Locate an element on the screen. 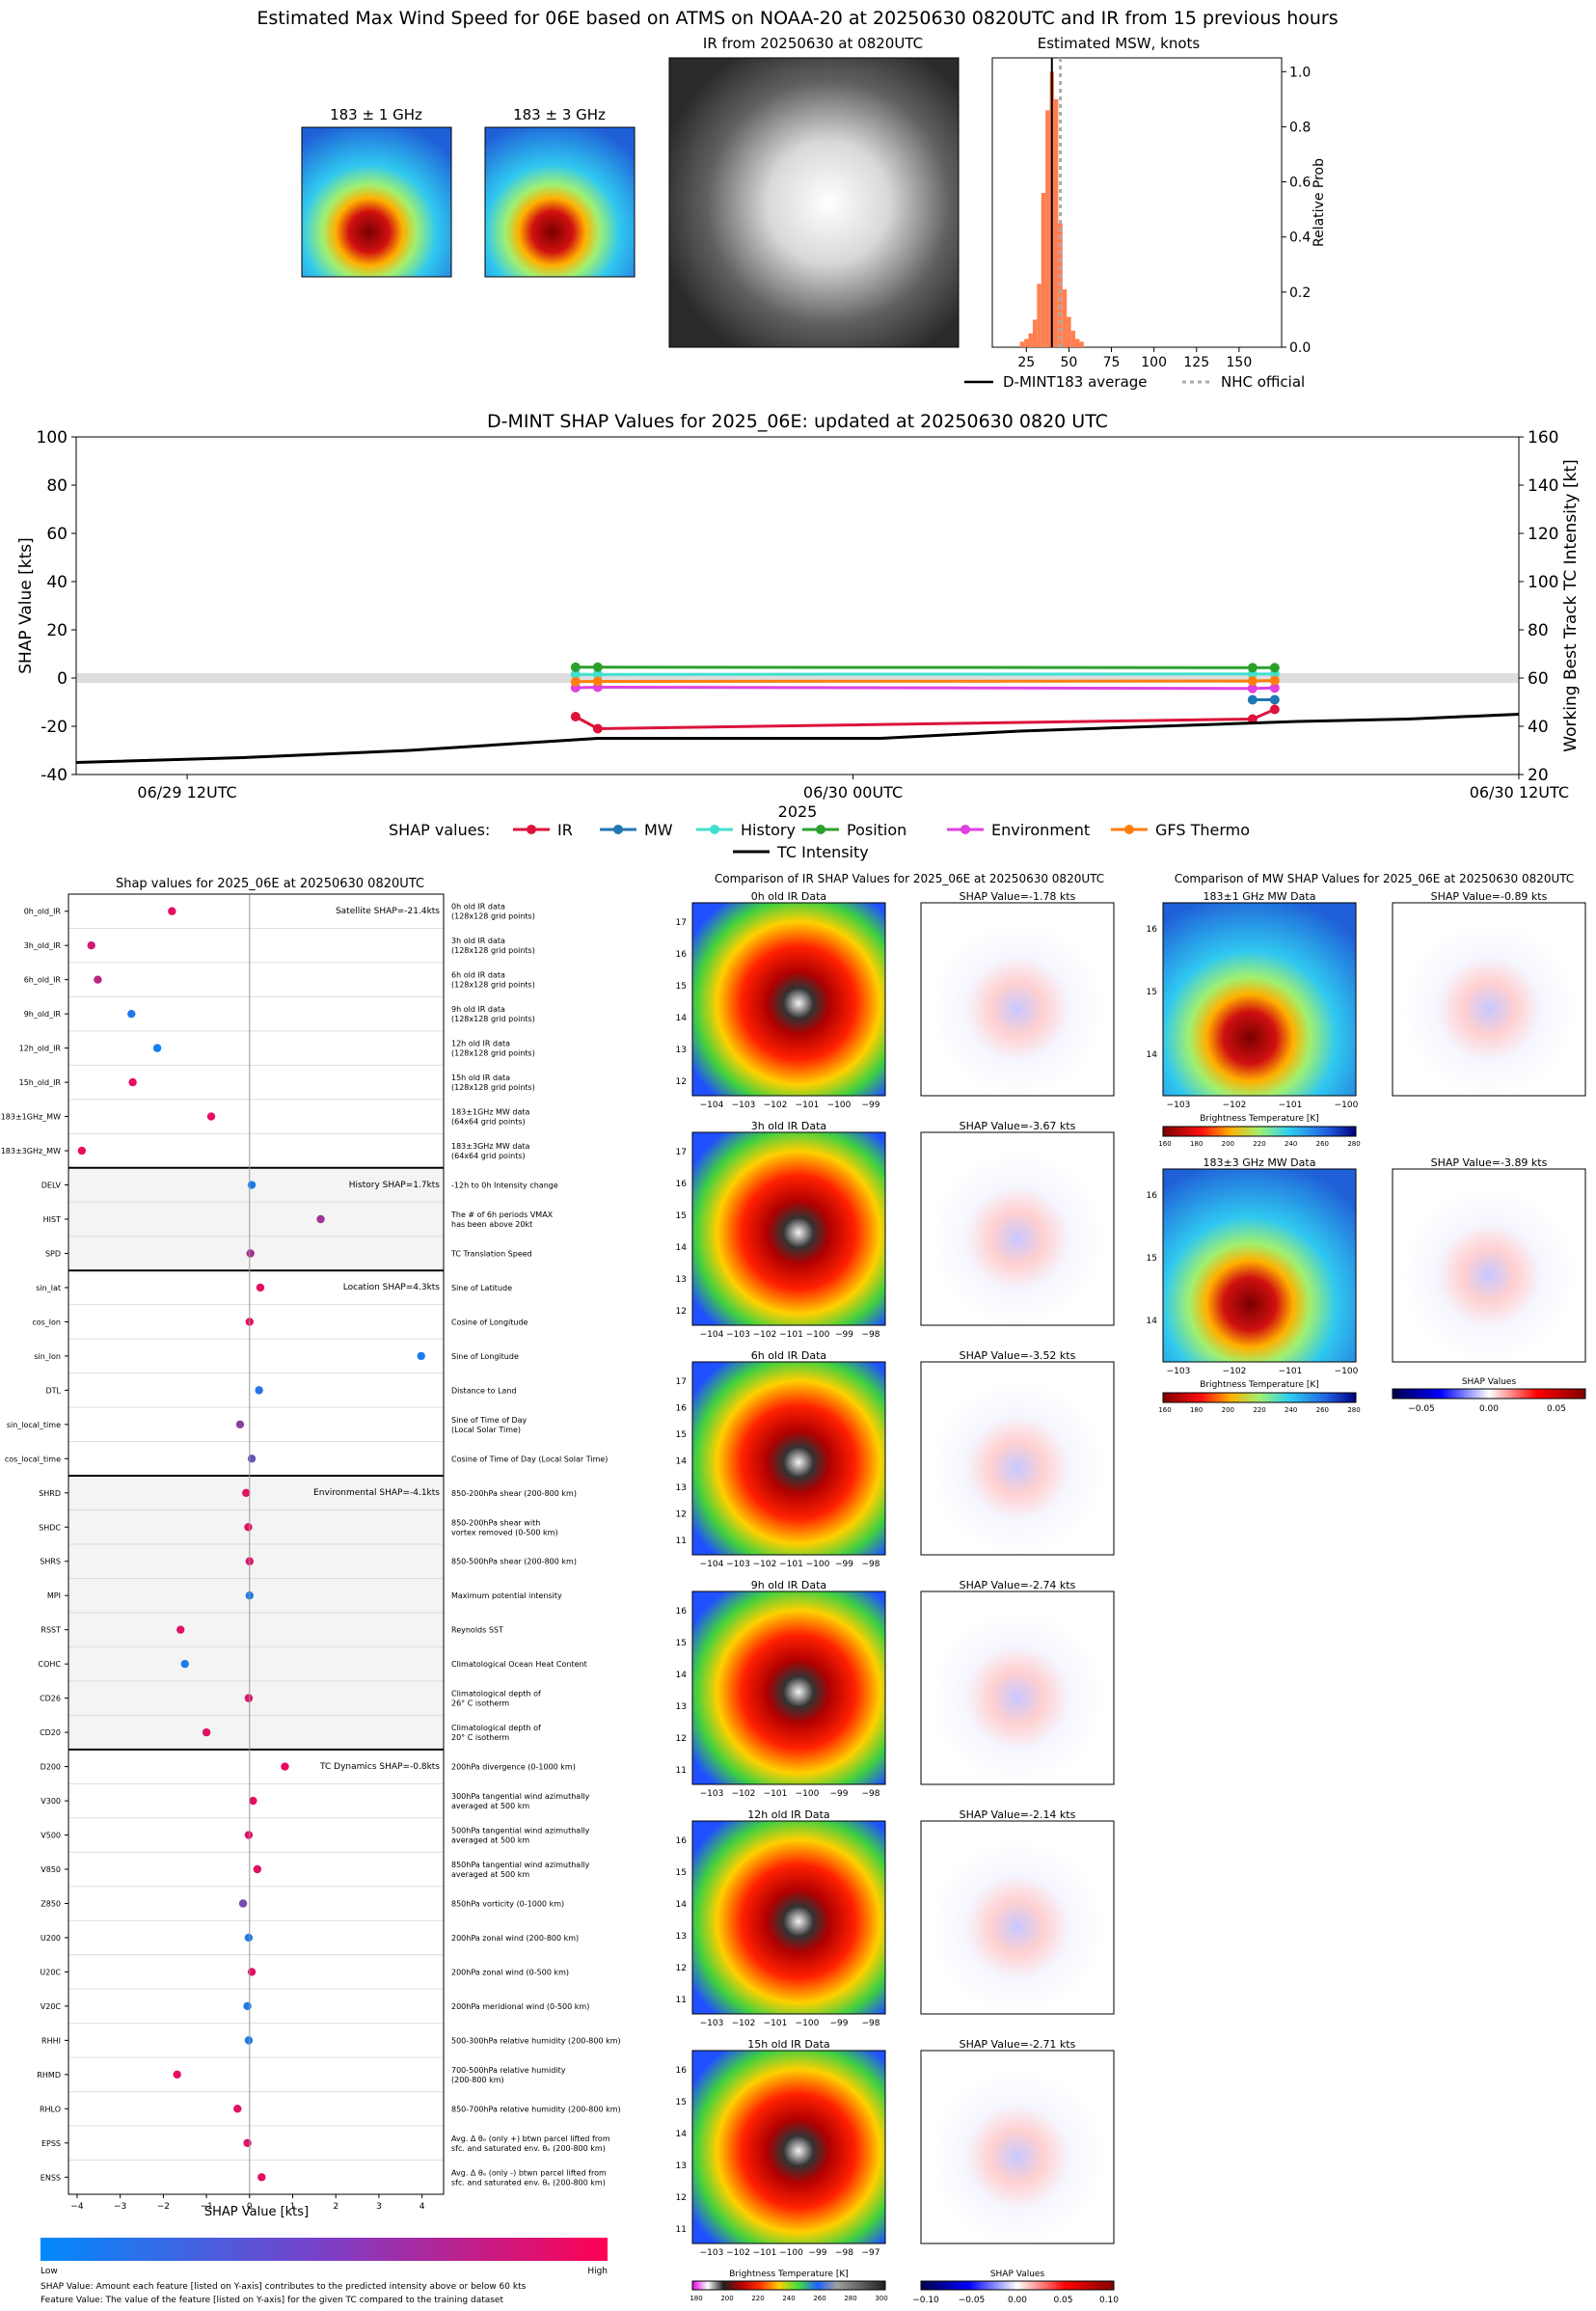  hist-xtick-label: 100 is located at coordinates (1154, 363).